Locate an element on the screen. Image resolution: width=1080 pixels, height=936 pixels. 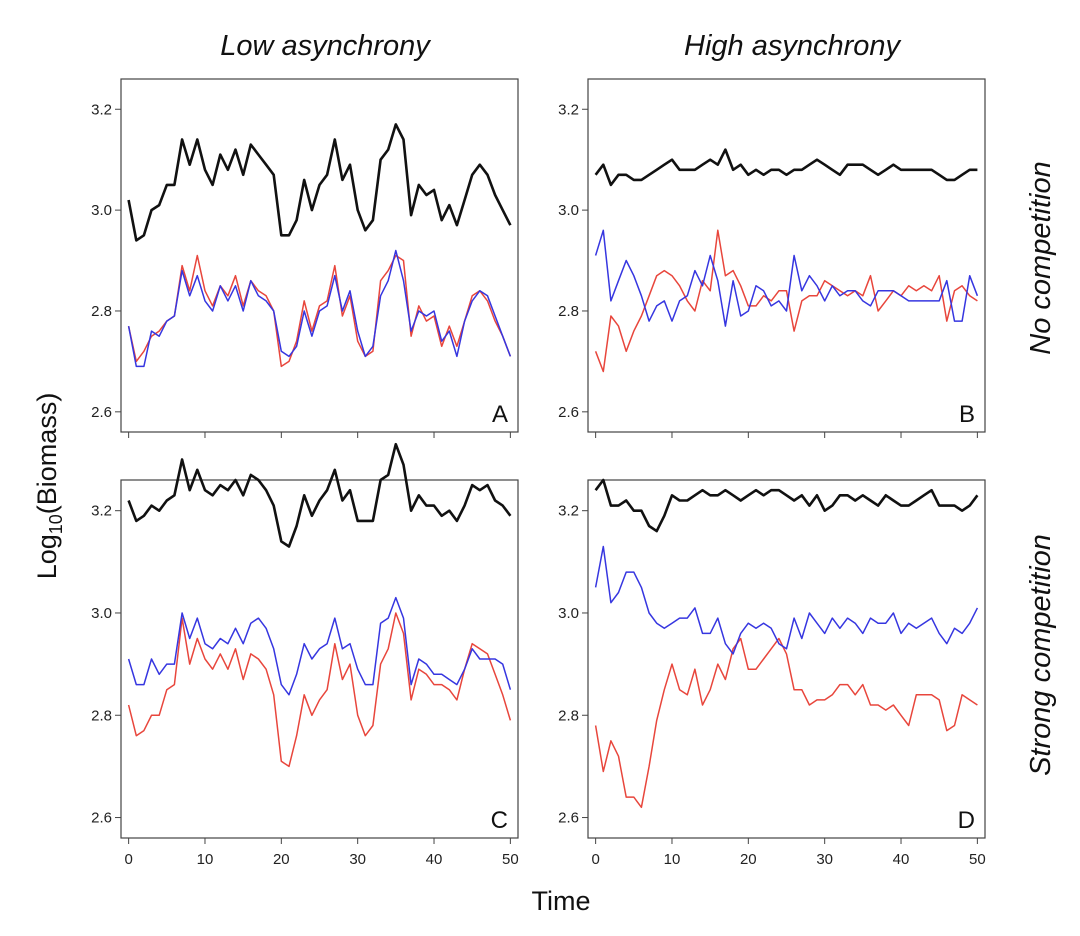
panel-d-xtick-label: 50 is located at coordinates (977, 859).